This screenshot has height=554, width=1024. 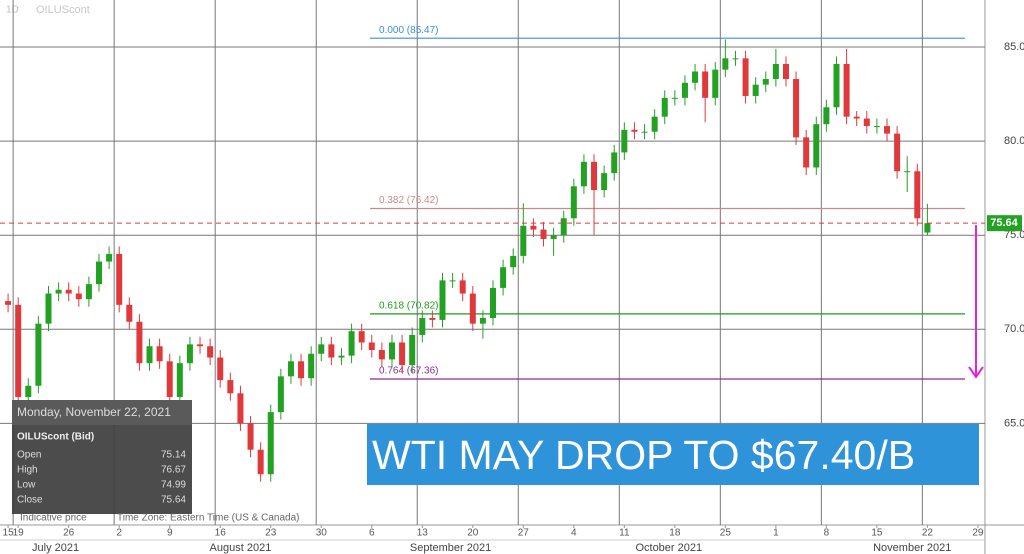 What do you see at coordinates (69, 533) in the screenshot?
I see `x-tick-label: 26` at bounding box center [69, 533].